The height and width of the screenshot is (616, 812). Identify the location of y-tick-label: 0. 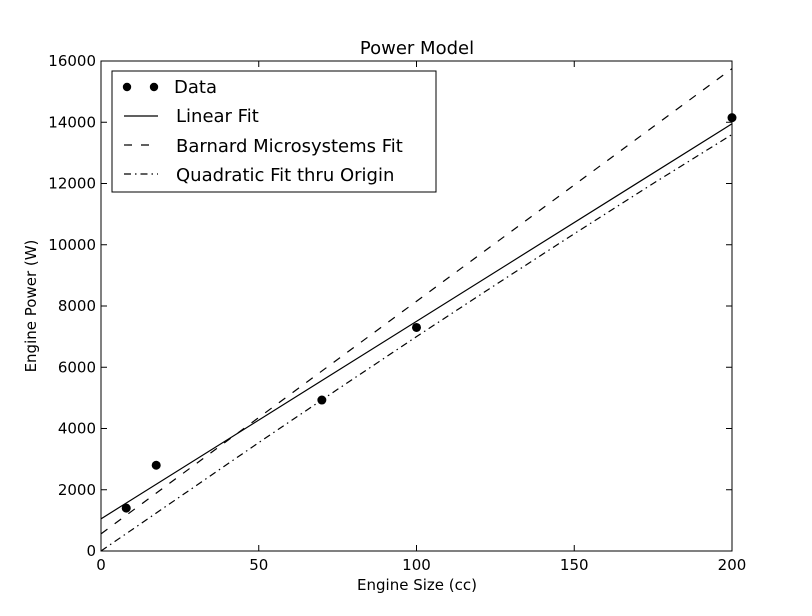
(91, 551).